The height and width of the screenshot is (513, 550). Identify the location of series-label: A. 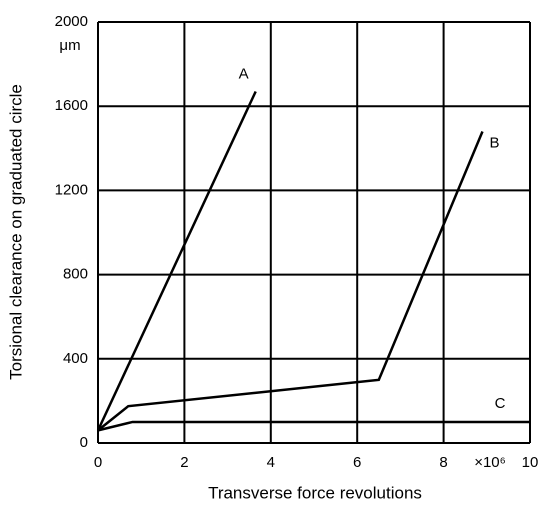
(244, 73).